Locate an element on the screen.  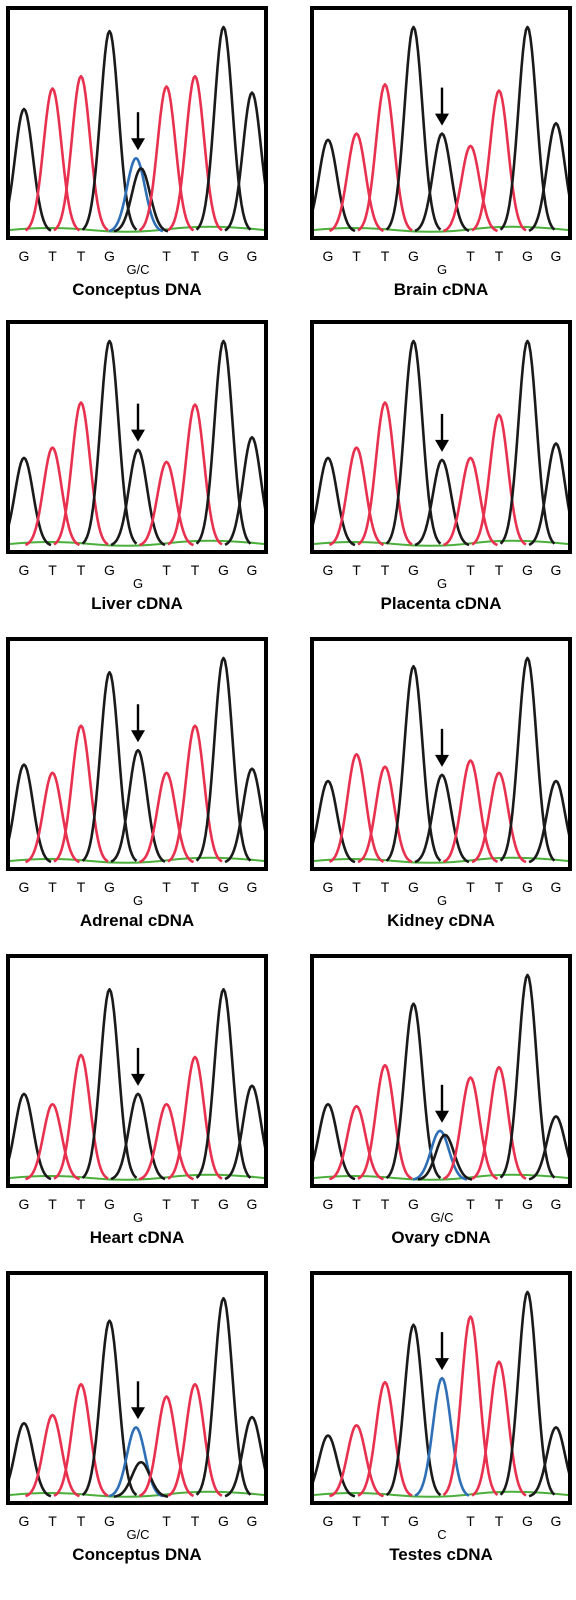
baseline-noise-trace is located at coordinates (137, 229).